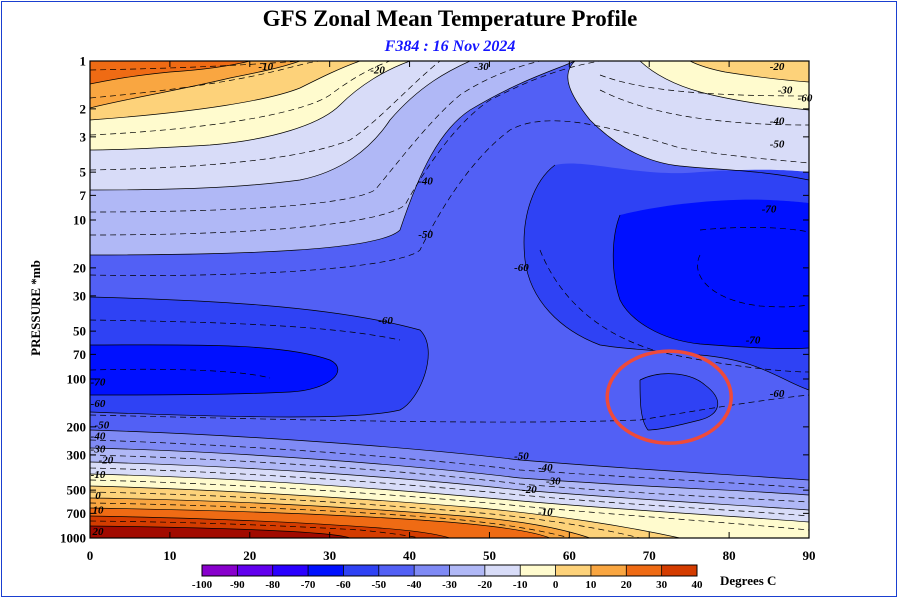 This screenshot has height=600, width=900. Describe the element at coordinates (90, 555) in the screenshot. I see `x-tick-label: 0` at that location.